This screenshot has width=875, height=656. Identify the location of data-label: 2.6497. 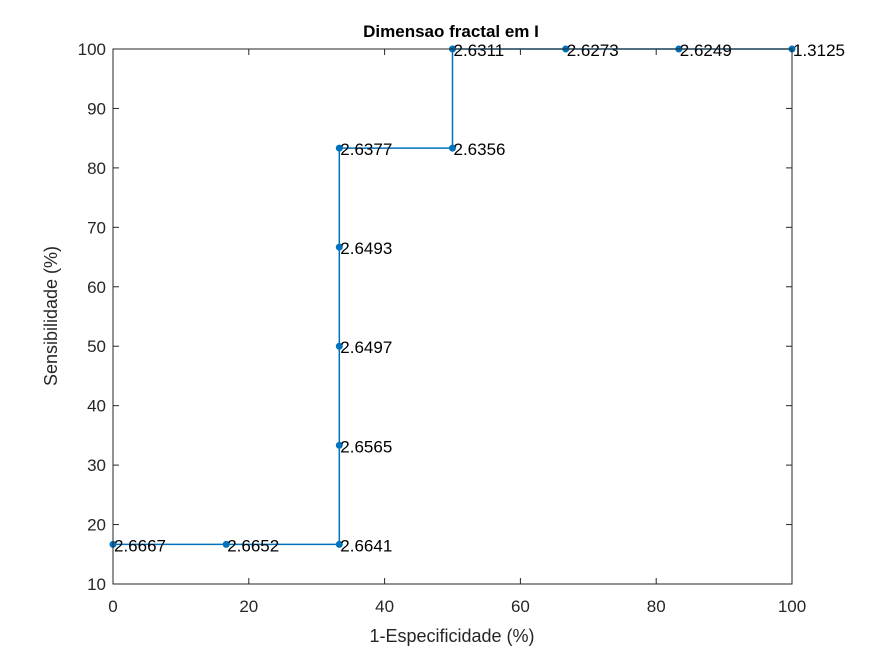
(366, 347).